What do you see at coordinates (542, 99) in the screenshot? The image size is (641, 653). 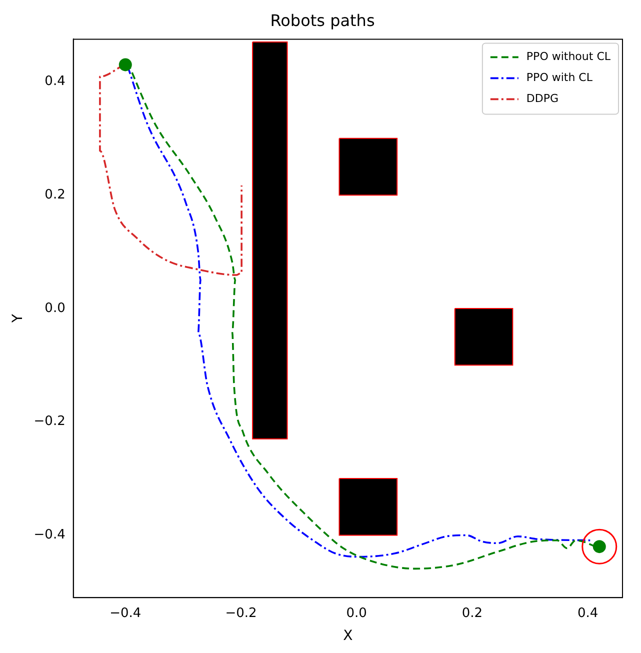 I see `legend-label: DDPG` at bounding box center [542, 99].